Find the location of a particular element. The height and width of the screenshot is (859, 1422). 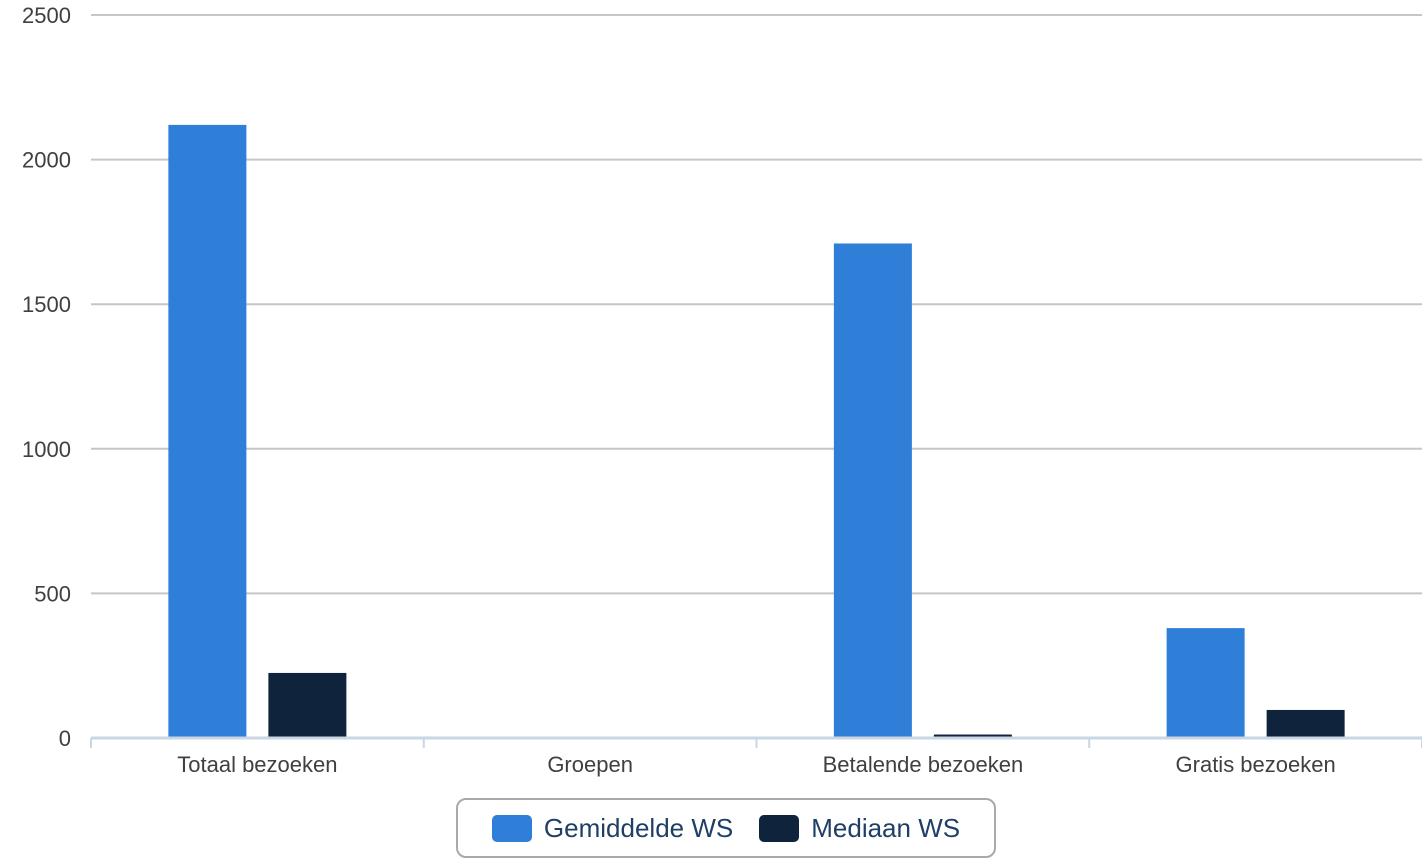

y-axis-ticks: 0 500 1000 1500 2000 2500 is located at coordinates (46, 377).